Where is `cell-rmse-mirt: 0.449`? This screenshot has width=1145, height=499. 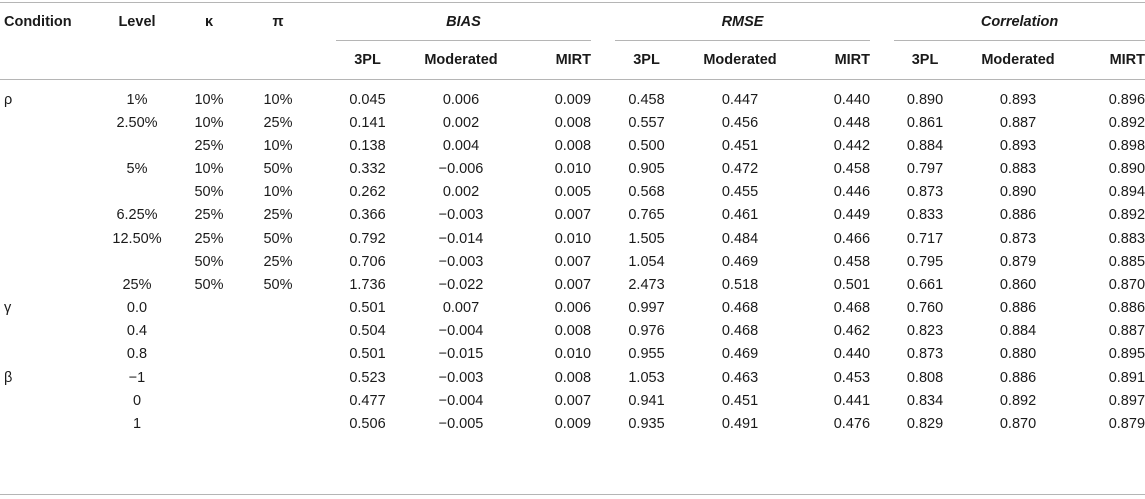
cell-rmse-mirt: 0.449 is located at coordinates (852, 215).